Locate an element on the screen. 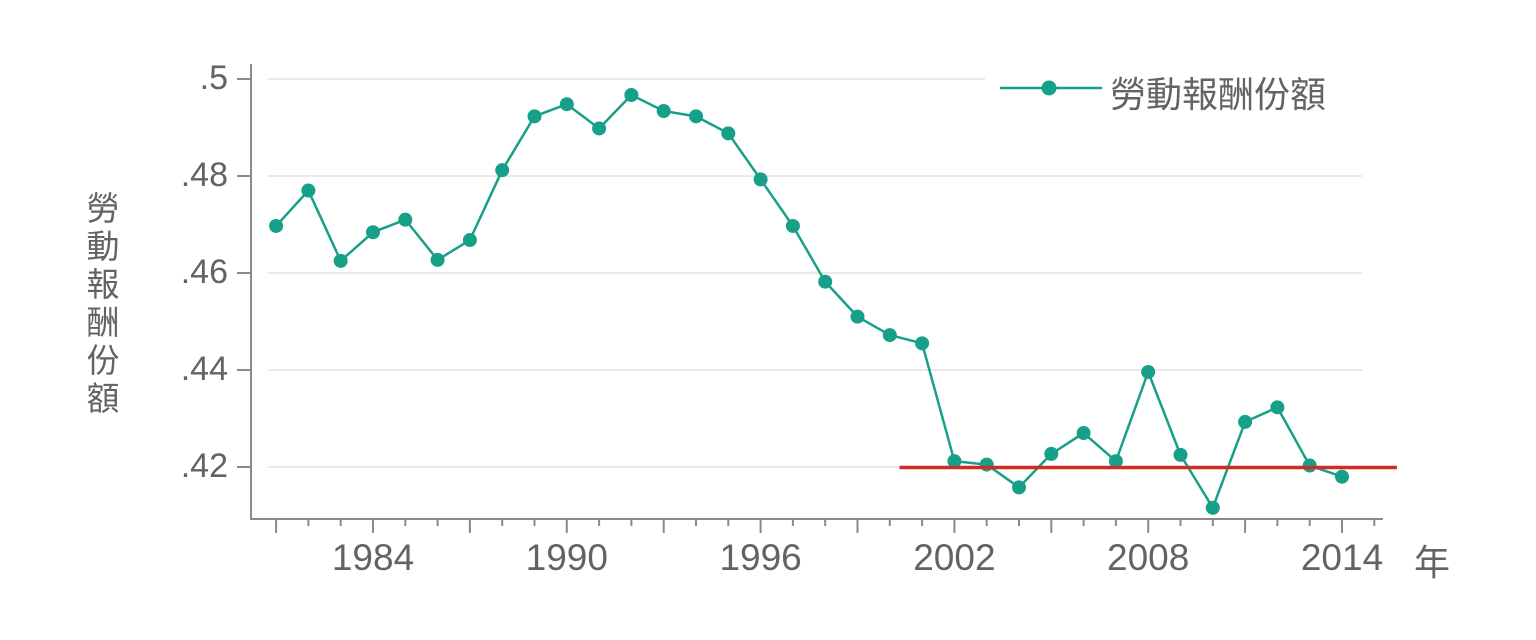 The width and height of the screenshot is (1536, 640). y-axis-title: 勞動報酬份額 is located at coordinates (103, 303).